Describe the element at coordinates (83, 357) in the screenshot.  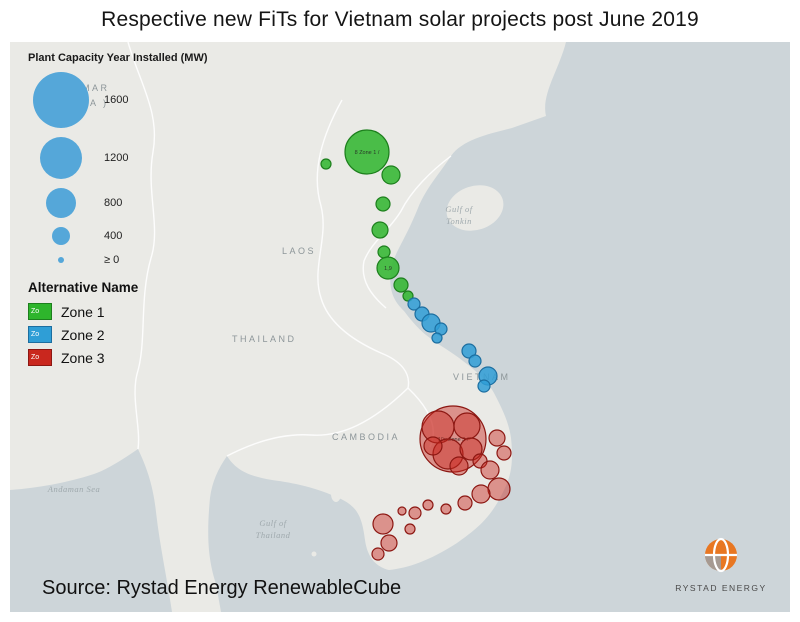
I see `zone-label: Zone 3` at that location.